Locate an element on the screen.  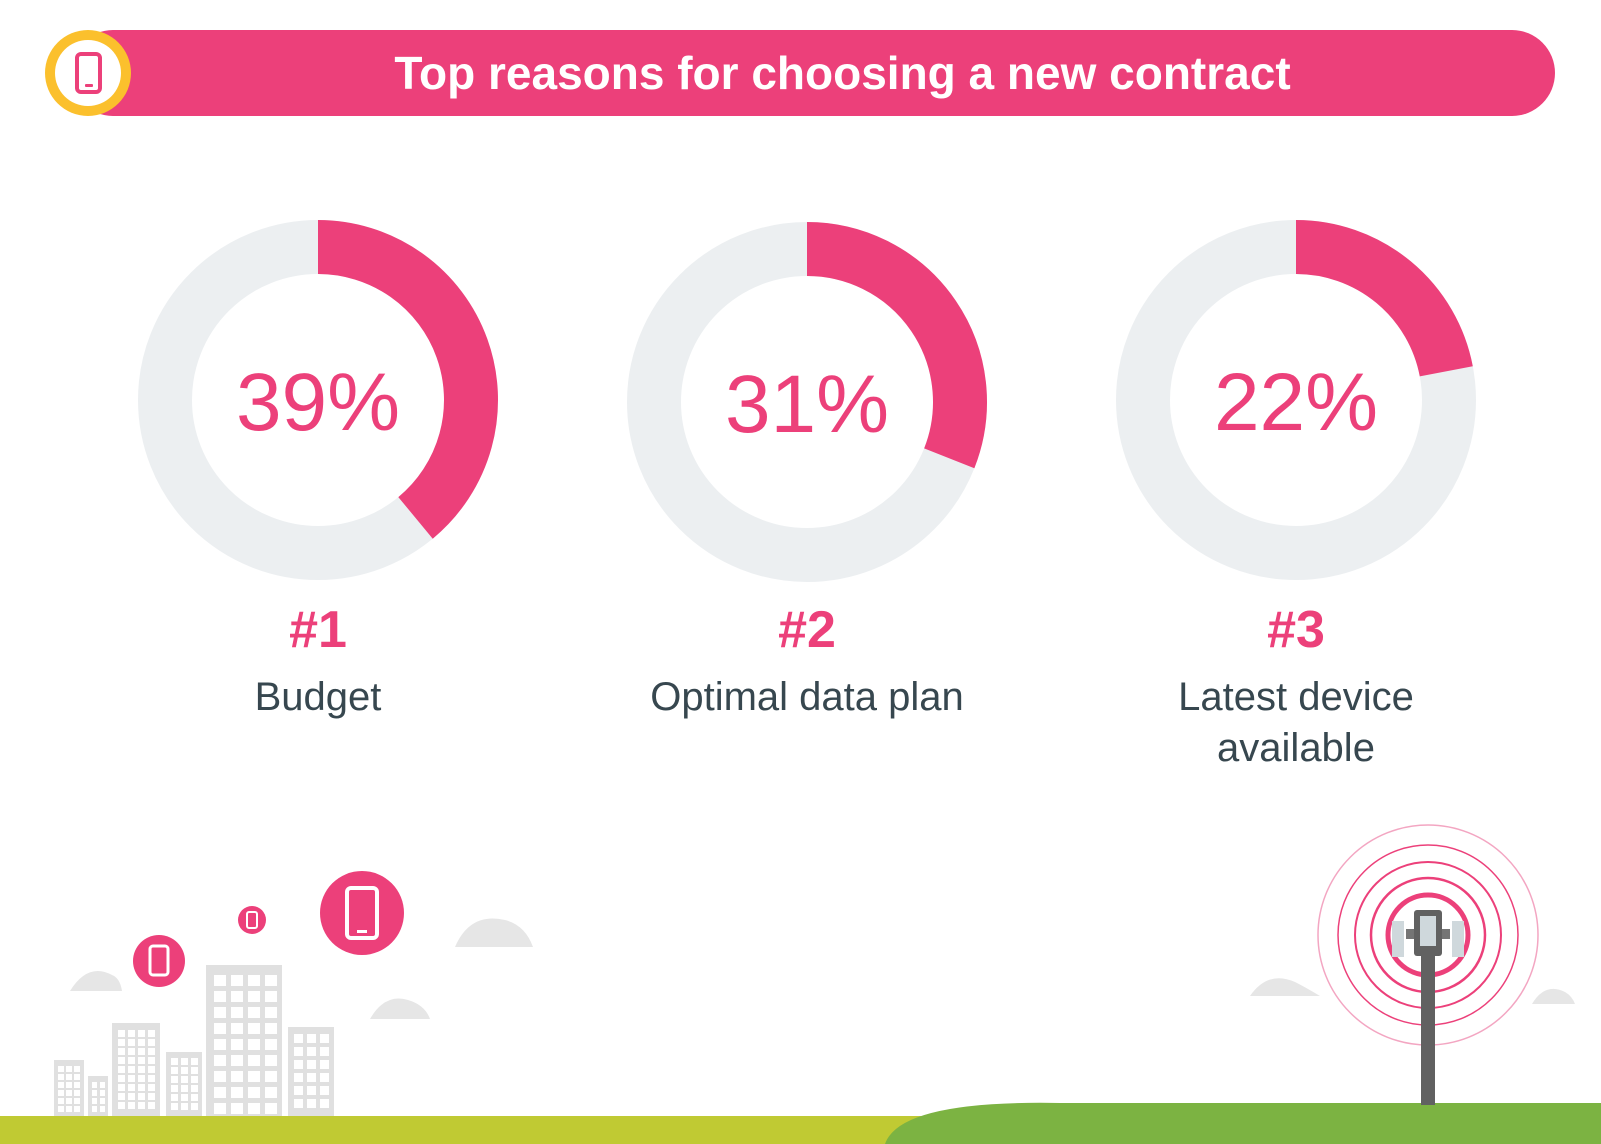
reason-2: Optimal data plan is located at coordinates (807, 697).